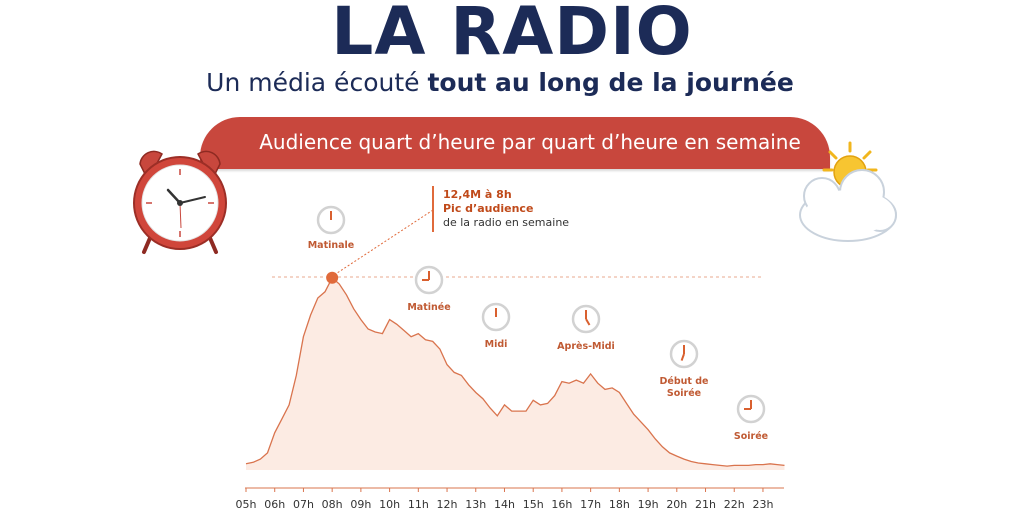  What do you see at coordinates (734, 504) in the screenshot?
I see `x-tick-label: 22h` at bounding box center [734, 504].